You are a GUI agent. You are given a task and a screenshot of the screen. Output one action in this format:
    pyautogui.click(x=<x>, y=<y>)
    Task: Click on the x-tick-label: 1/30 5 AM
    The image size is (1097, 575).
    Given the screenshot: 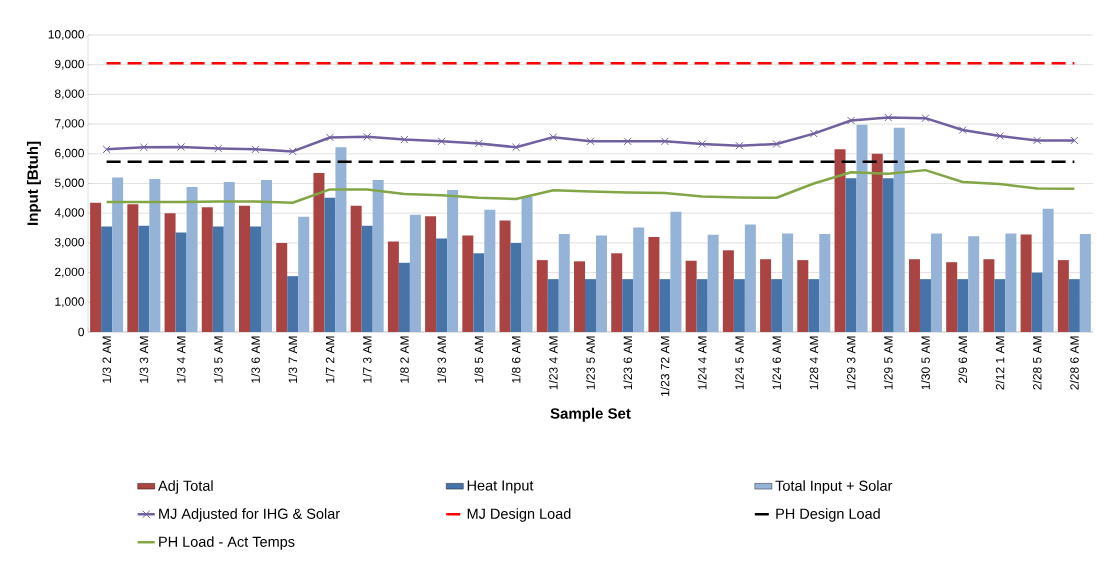 What is the action you would take?
    pyautogui.click(x=925, y=363)
    